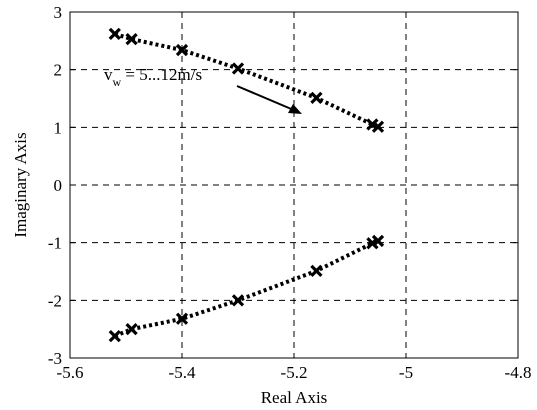 The image size is (537, 410). I want to click on x-tick-label: -5.2, so click(294, 372).